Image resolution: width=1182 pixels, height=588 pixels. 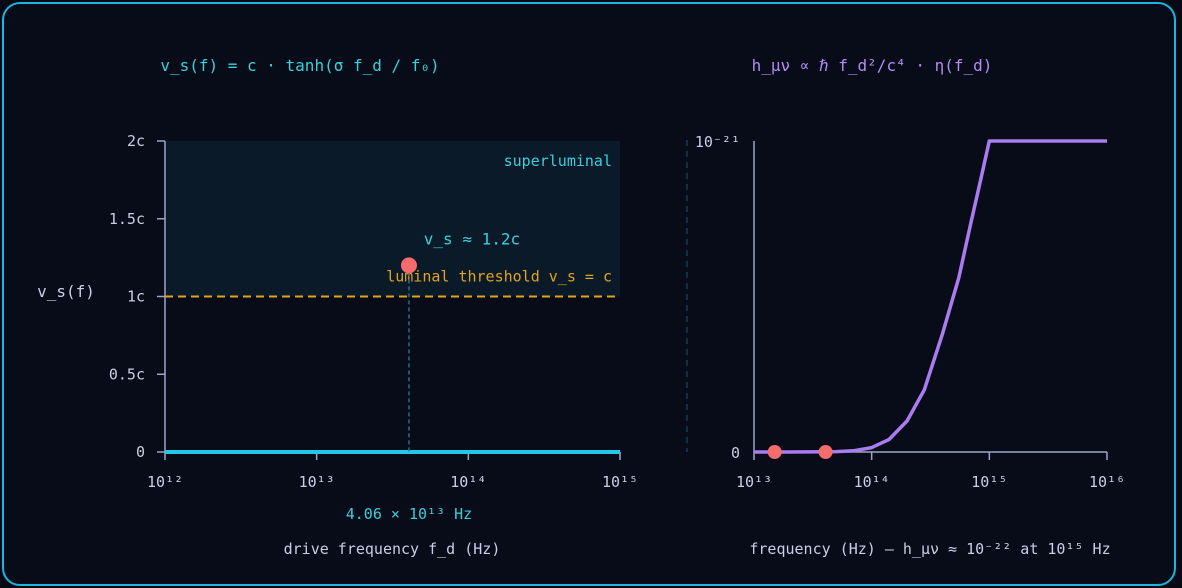 What do you see at coordinates (317, 482) in the screenshot?
I see `left-x-tick-label: 10¹³` at bounding box center [317, 482].